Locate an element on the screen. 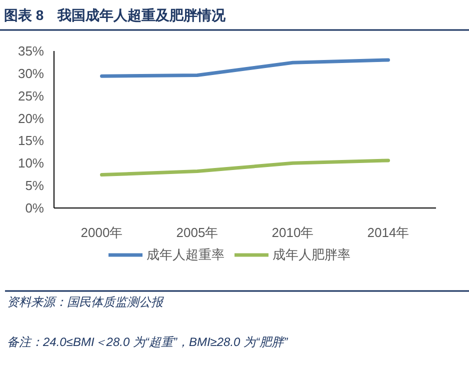 Image resolution: width=469 pixels, height=370 pixels. legend-label: 成年人肥胖率 is located at coordinates (311, 254).